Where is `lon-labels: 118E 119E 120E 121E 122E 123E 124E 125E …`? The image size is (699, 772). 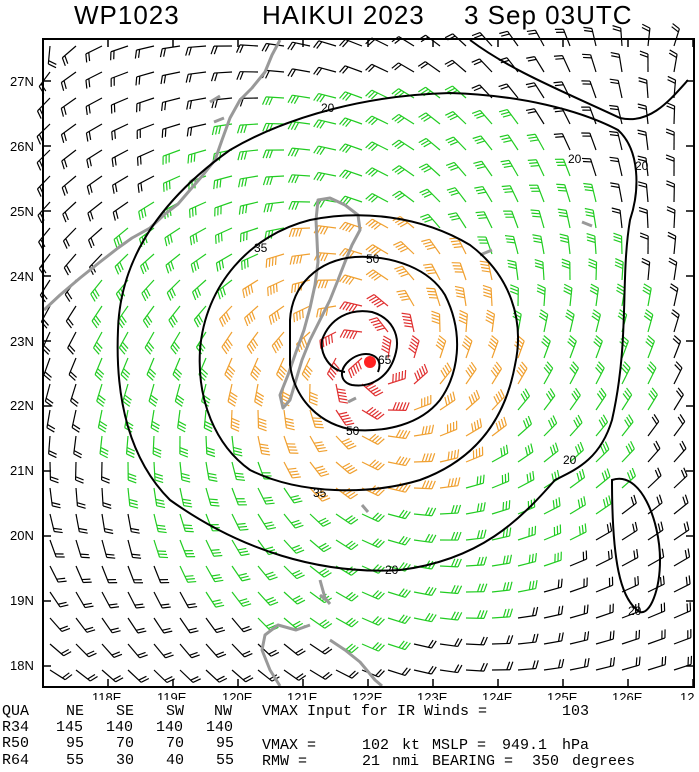 lon-labels: 118E 119E 120E 121E 122E 123E 124E 125E … is located at coordinates (393, 695).